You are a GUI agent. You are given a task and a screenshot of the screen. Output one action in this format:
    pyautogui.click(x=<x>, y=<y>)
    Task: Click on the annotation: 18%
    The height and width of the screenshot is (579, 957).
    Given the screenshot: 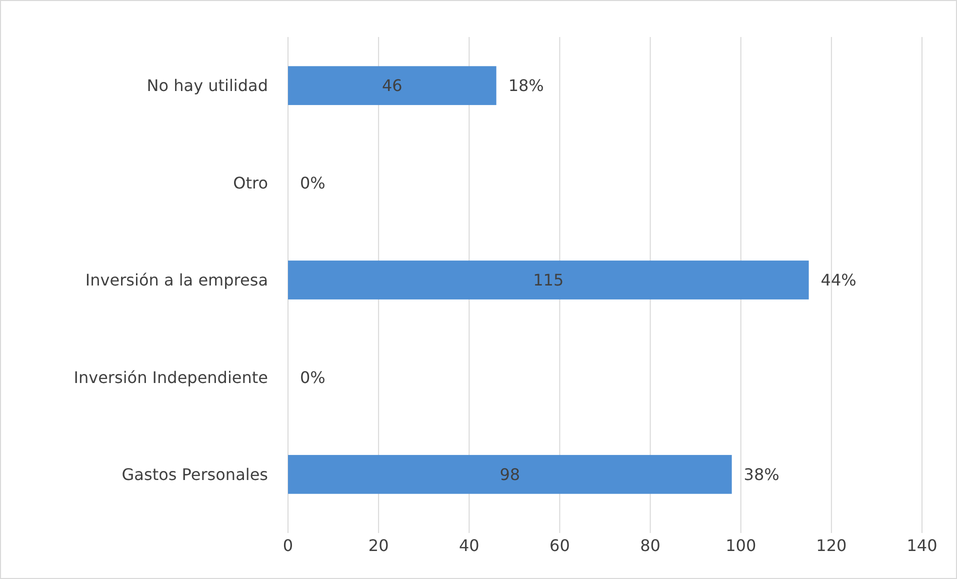 What is the action you would take?
    pyautogui.click(x=526, y=86)
    